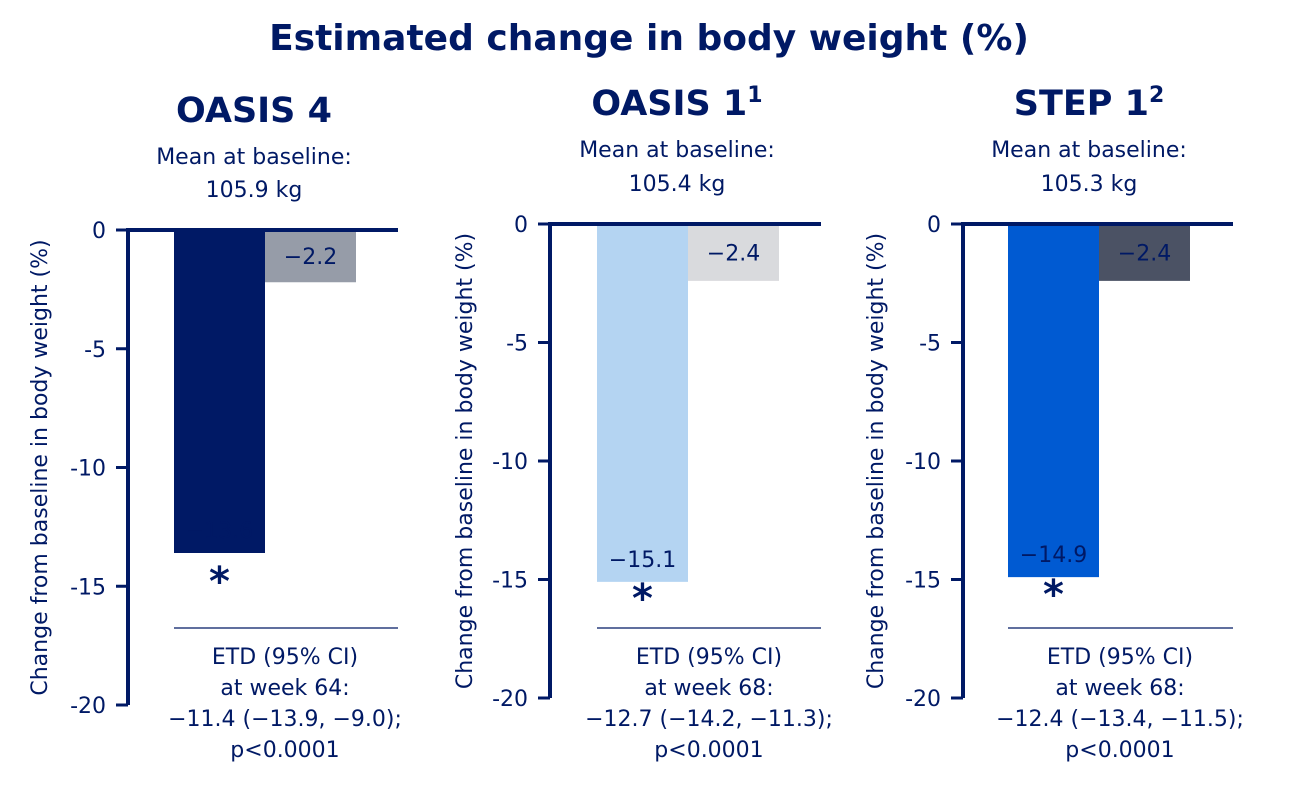  I want to click on main-title: Estimated change in body weight (%), so click(649, 38).